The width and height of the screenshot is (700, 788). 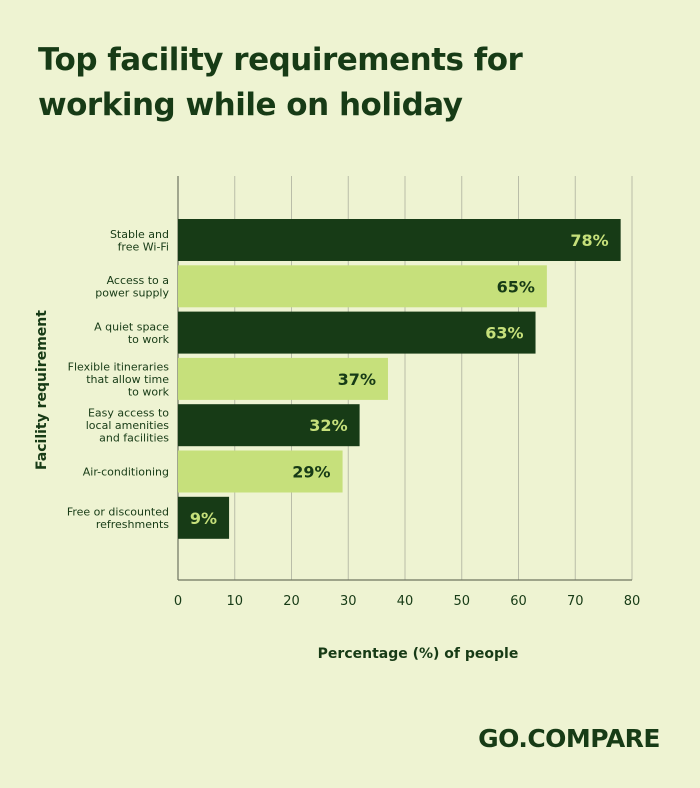 What do you see at coordinates (632, 601) in the screenshot?
I see `x-tick-label: 80` at bounding box center [632, 601].